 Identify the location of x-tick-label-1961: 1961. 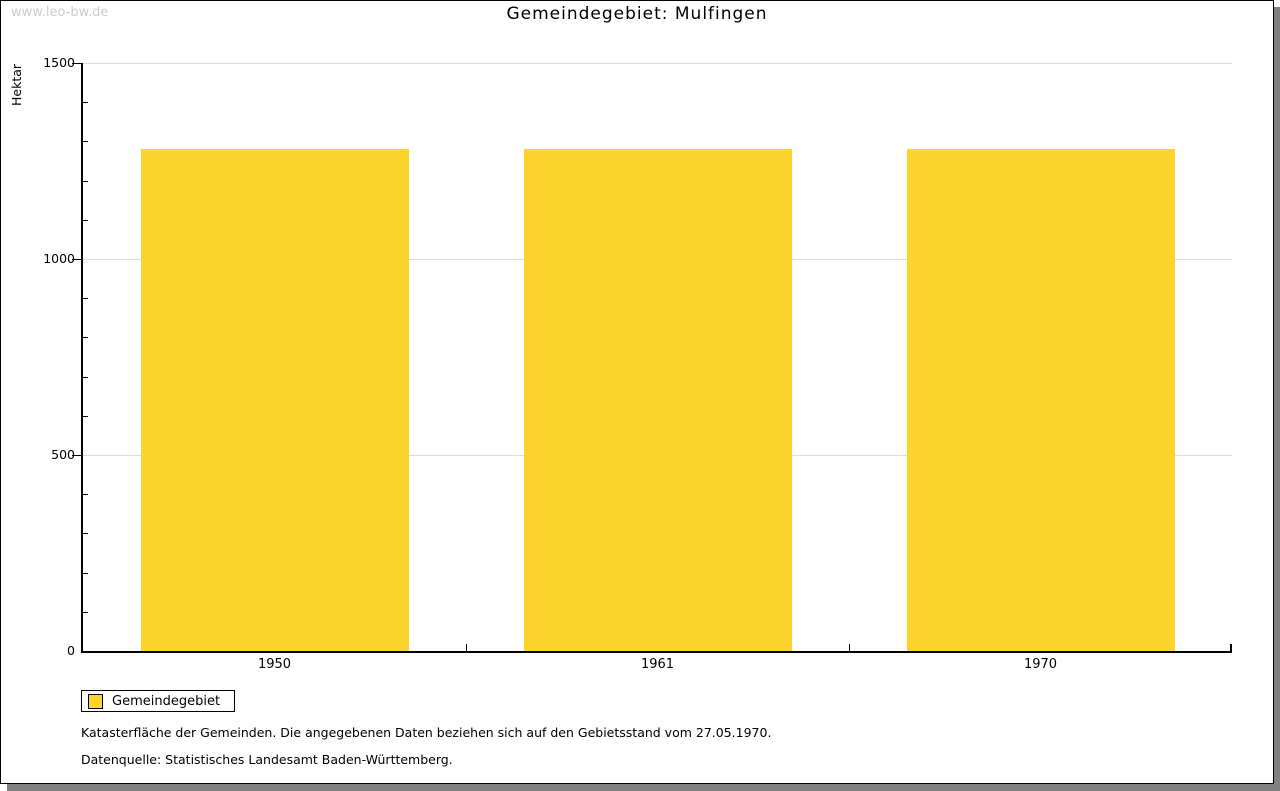
(657, 664).